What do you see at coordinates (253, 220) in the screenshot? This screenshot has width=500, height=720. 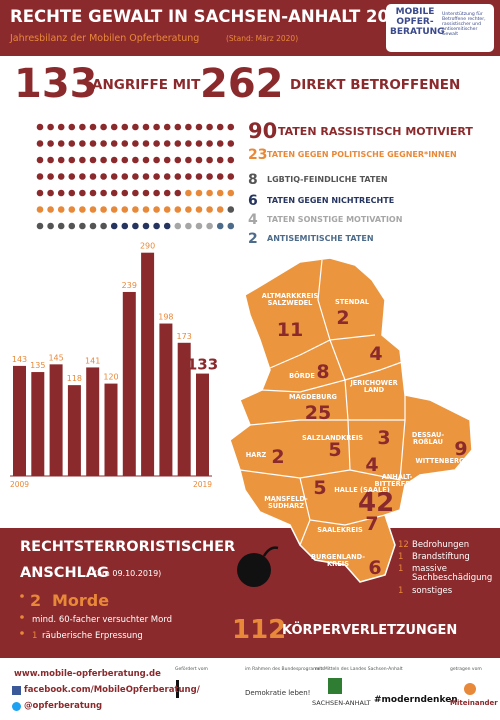 I see `motive-count: 4` at bounding box center [253, 220].